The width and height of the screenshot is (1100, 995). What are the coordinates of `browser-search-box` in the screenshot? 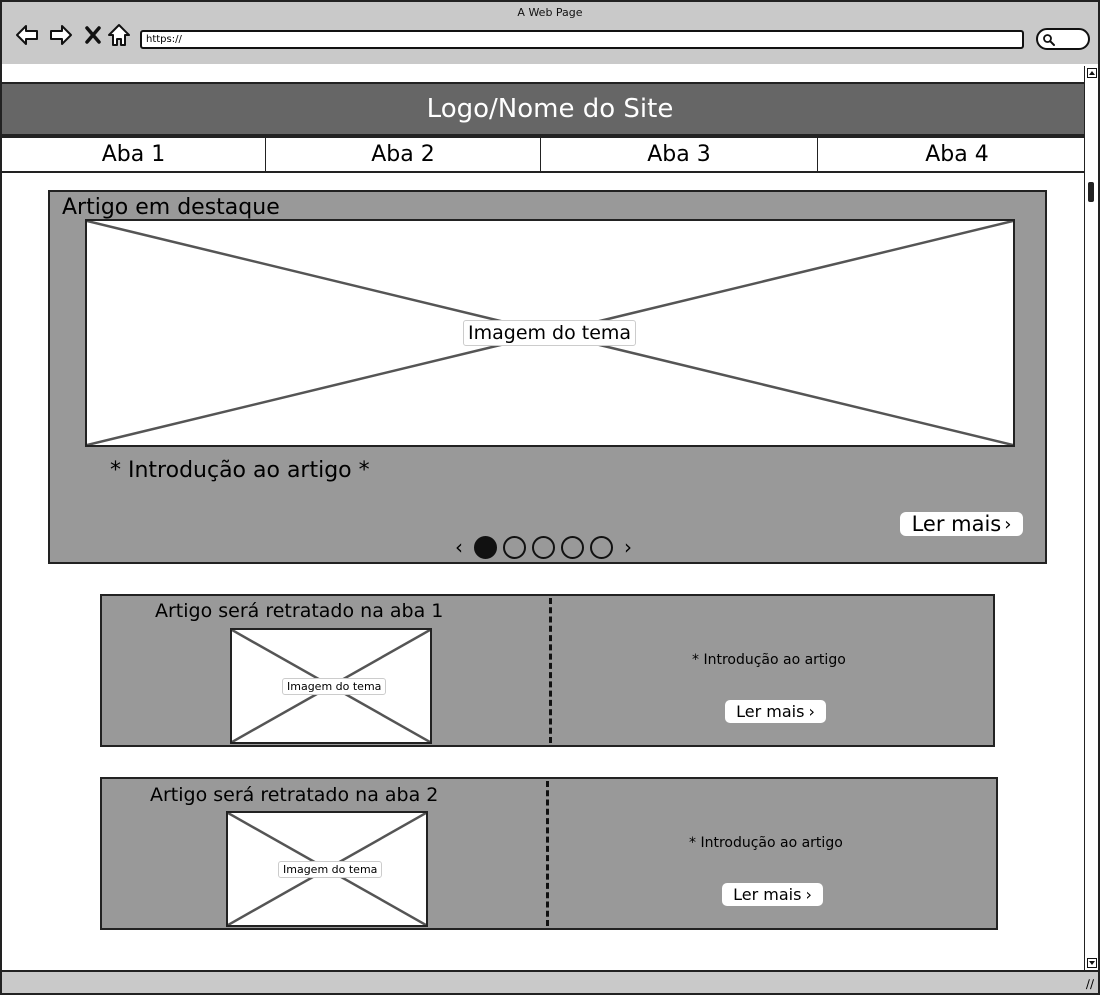 It's located at (1063, 39).